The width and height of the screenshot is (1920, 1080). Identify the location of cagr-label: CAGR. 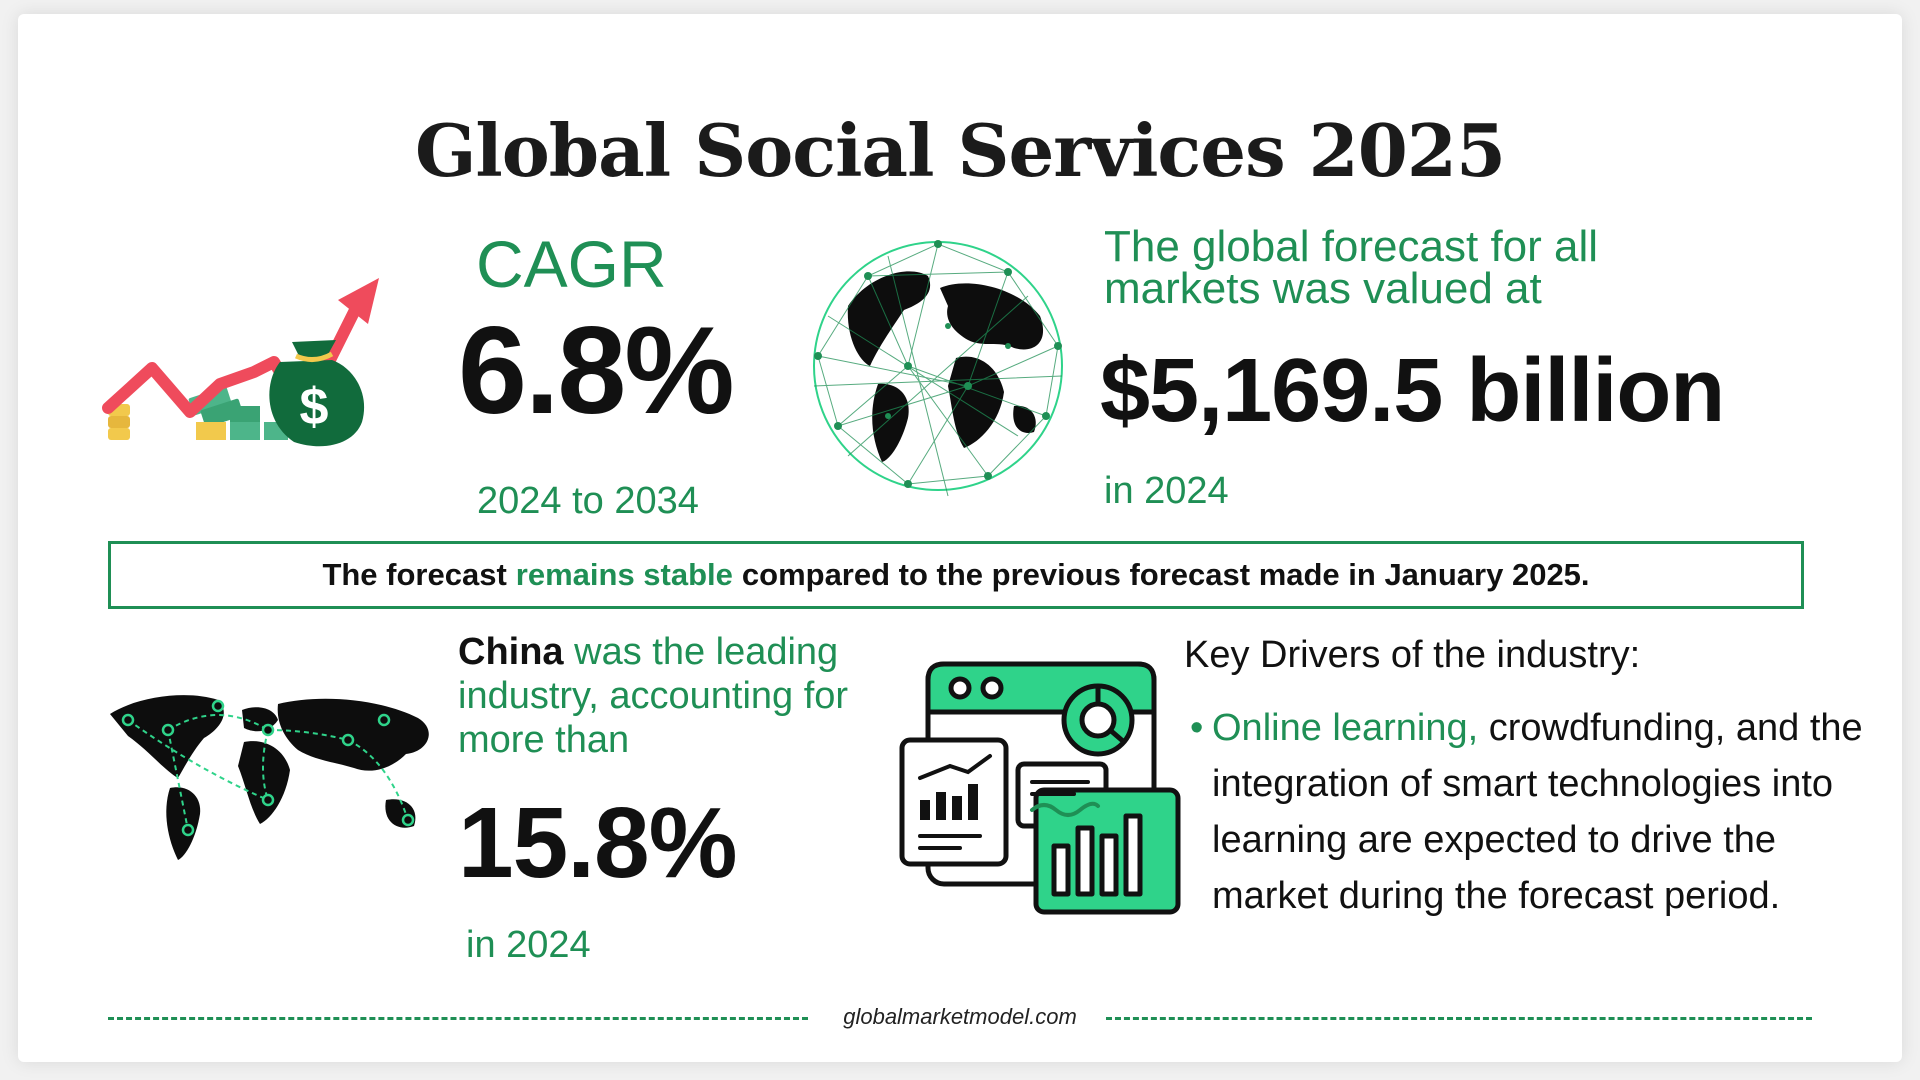
(571, 264).